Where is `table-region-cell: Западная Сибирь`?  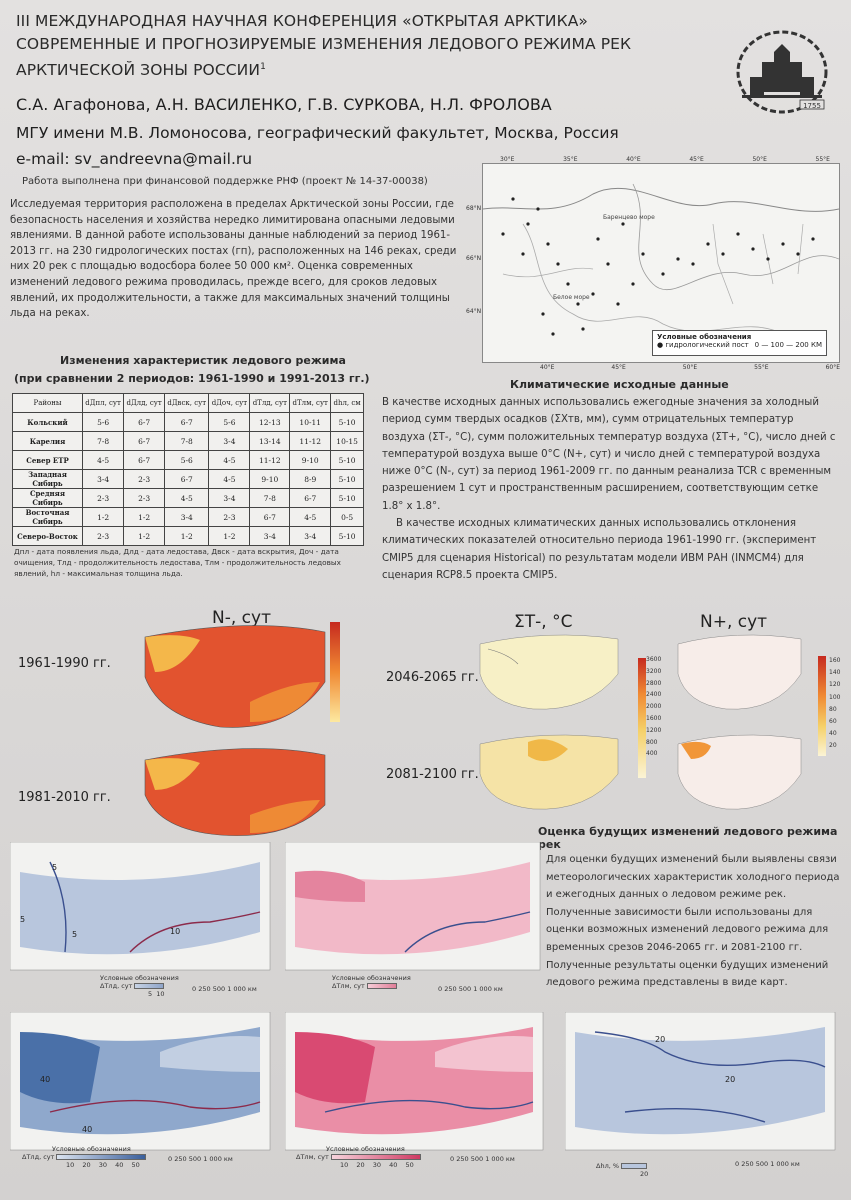 table-region-cell: Западная Сибирь is located at coordinates (47, 479).